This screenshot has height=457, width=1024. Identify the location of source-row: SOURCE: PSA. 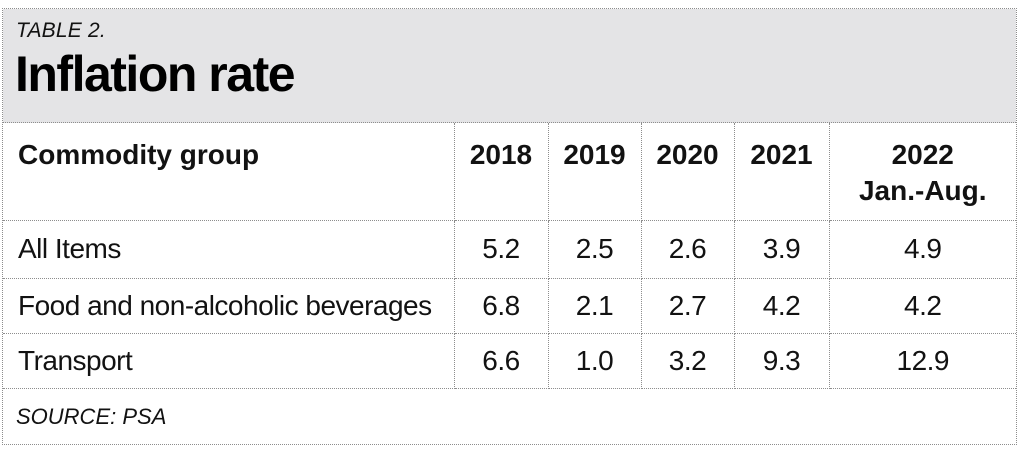
(509, 416).